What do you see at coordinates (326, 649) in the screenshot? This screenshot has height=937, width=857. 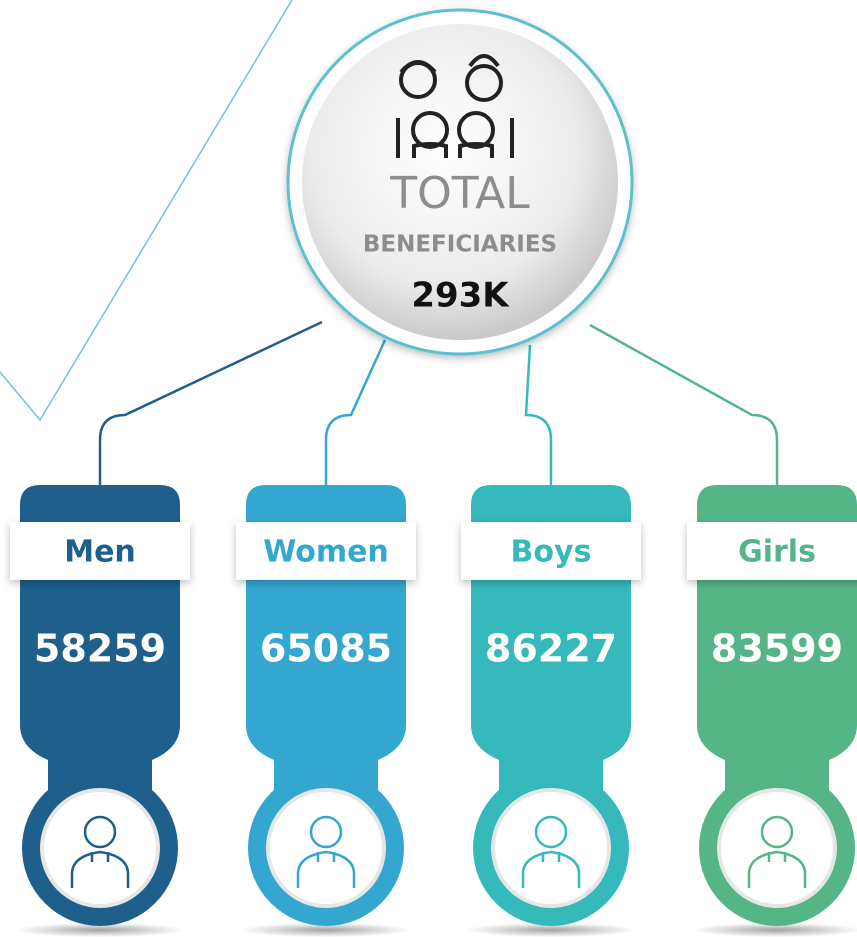 I see `group-value: 65085` at bounding box center [326, 649].